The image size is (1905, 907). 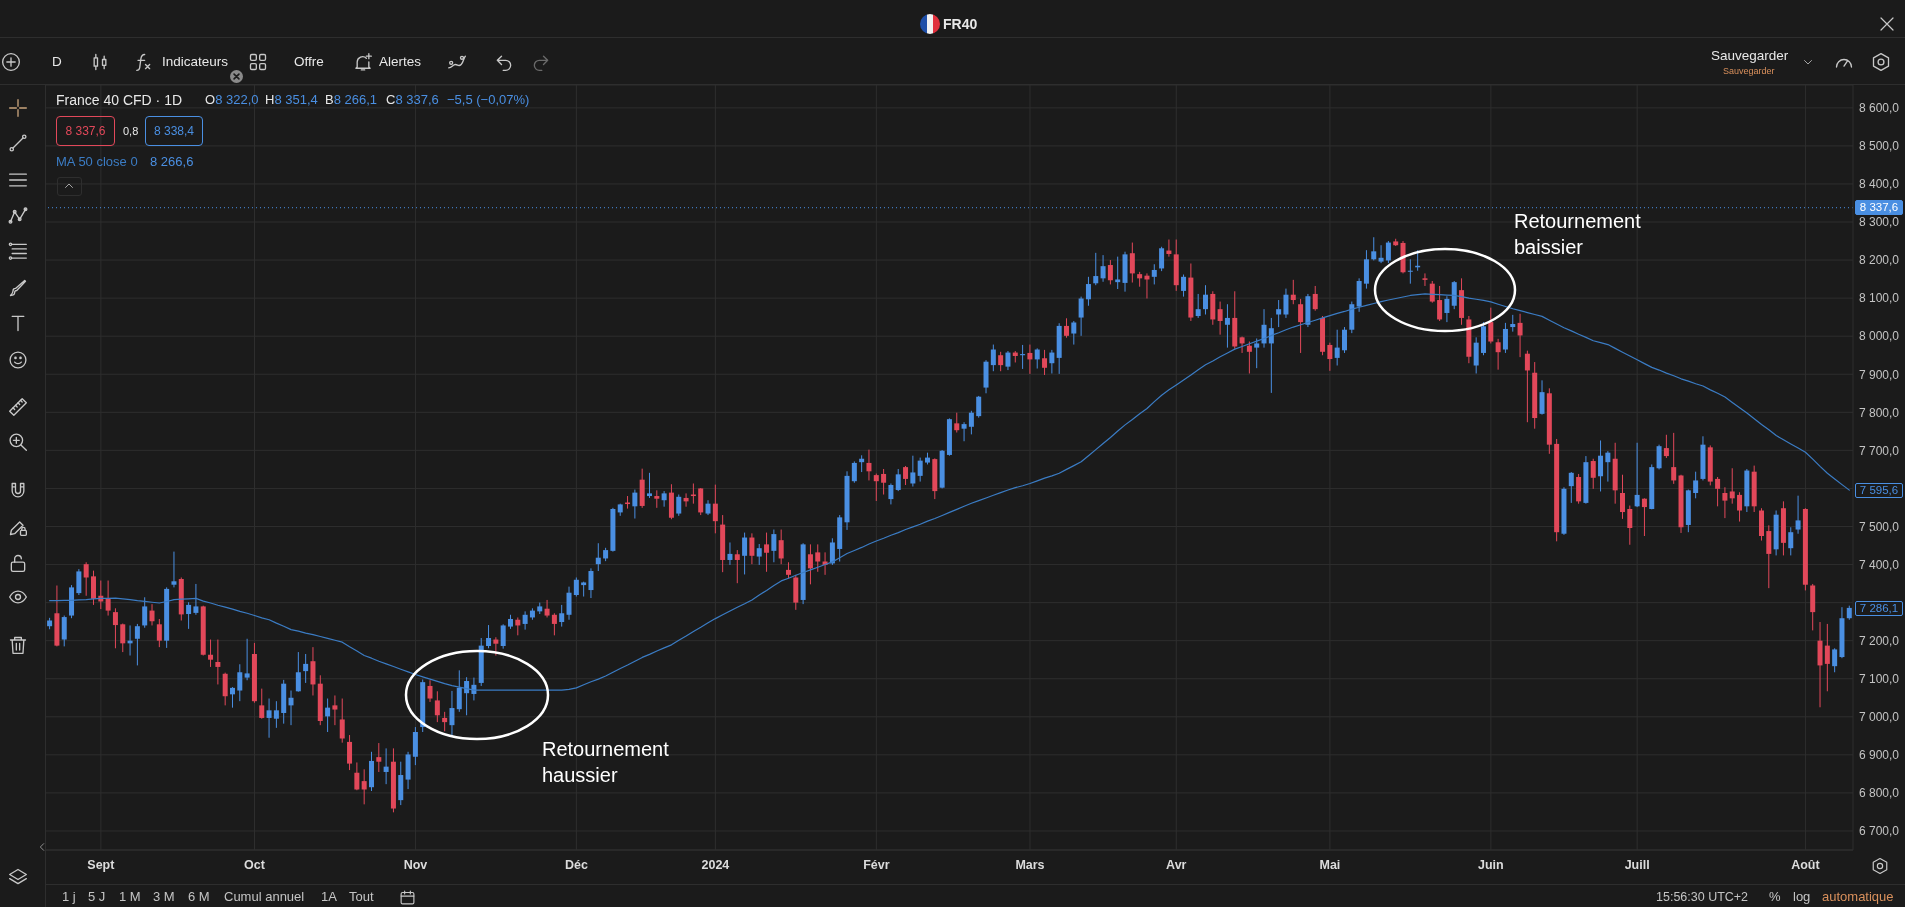 I want to click on x-tick-label: Août, so click(x=1806, y=864).